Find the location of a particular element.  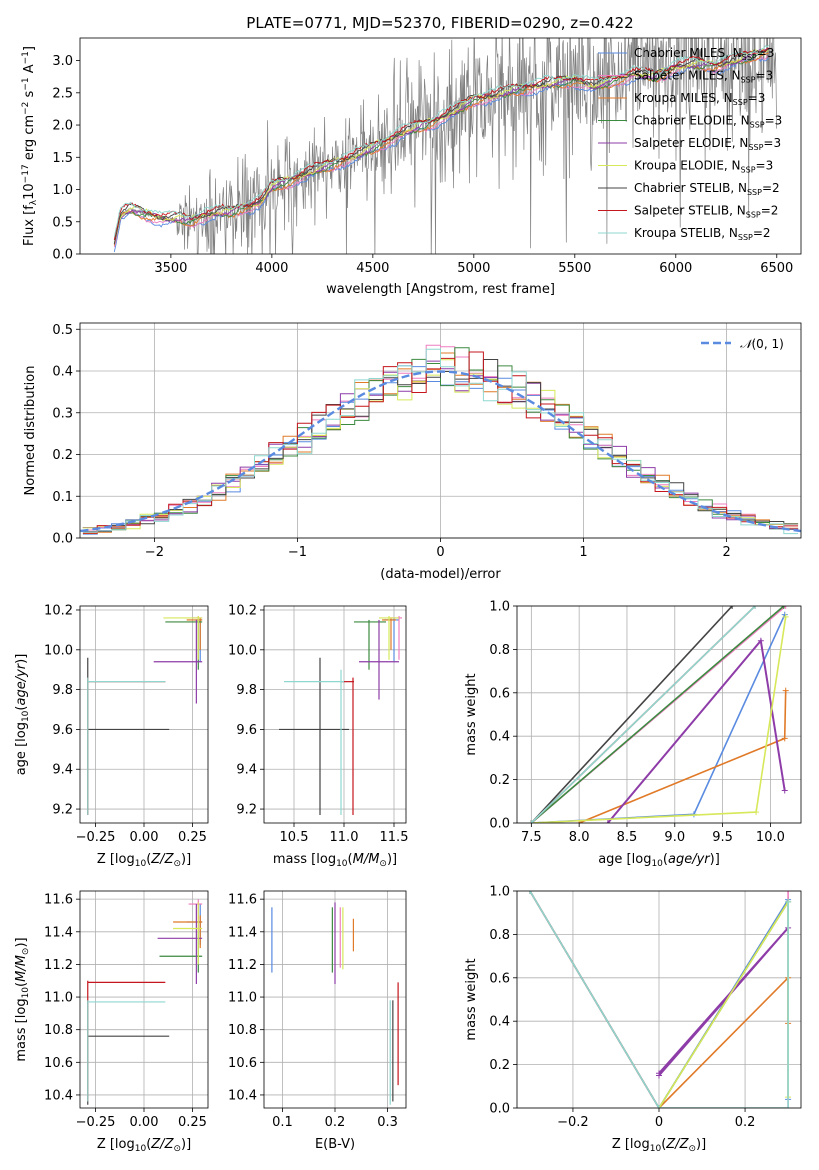

x-tick-label: 11.5 is located at coordinates (394, 837).